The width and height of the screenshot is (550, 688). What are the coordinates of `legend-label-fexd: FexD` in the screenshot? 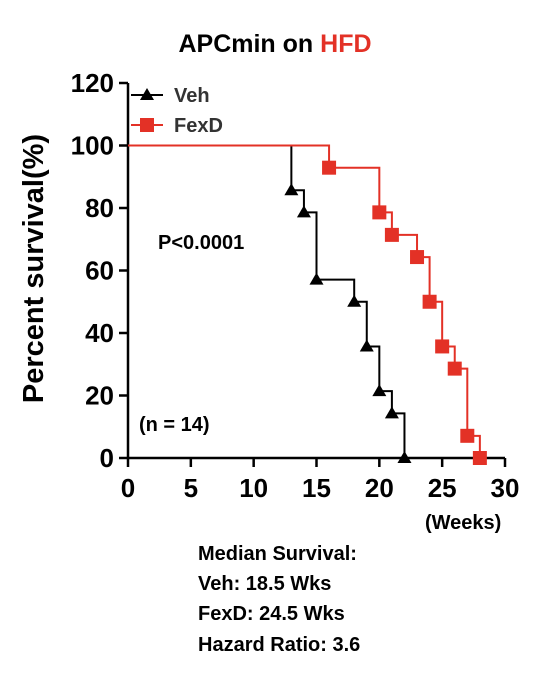 It's located at (198, 126).